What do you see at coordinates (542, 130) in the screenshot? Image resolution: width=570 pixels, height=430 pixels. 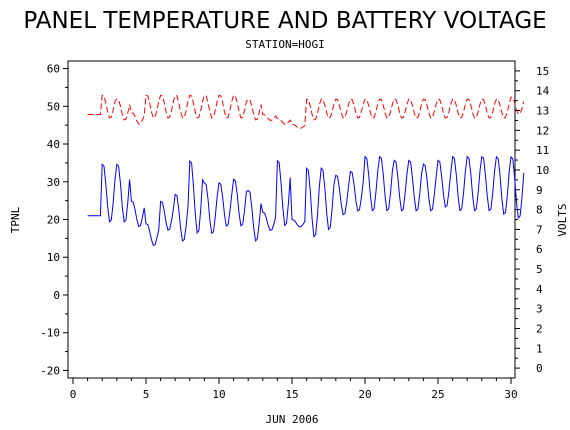 I see `right-tick-label: 12` at bounding box center [542, 130].